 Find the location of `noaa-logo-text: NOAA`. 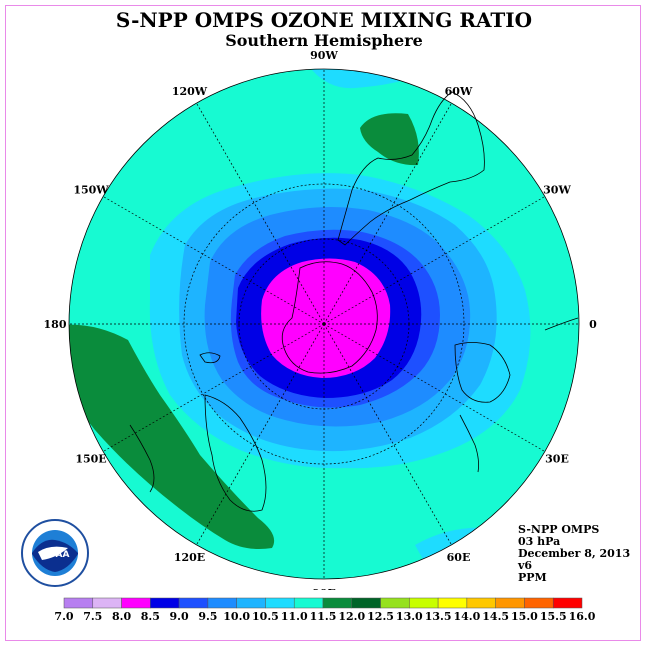

noaa-logo-text: NOAA is located at coordinates (55, 555).